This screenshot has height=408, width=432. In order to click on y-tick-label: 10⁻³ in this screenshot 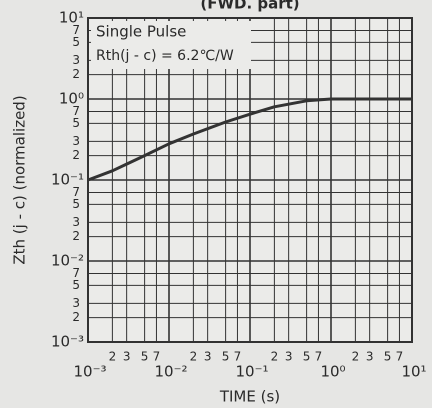, I will do `click(67, 342)`.